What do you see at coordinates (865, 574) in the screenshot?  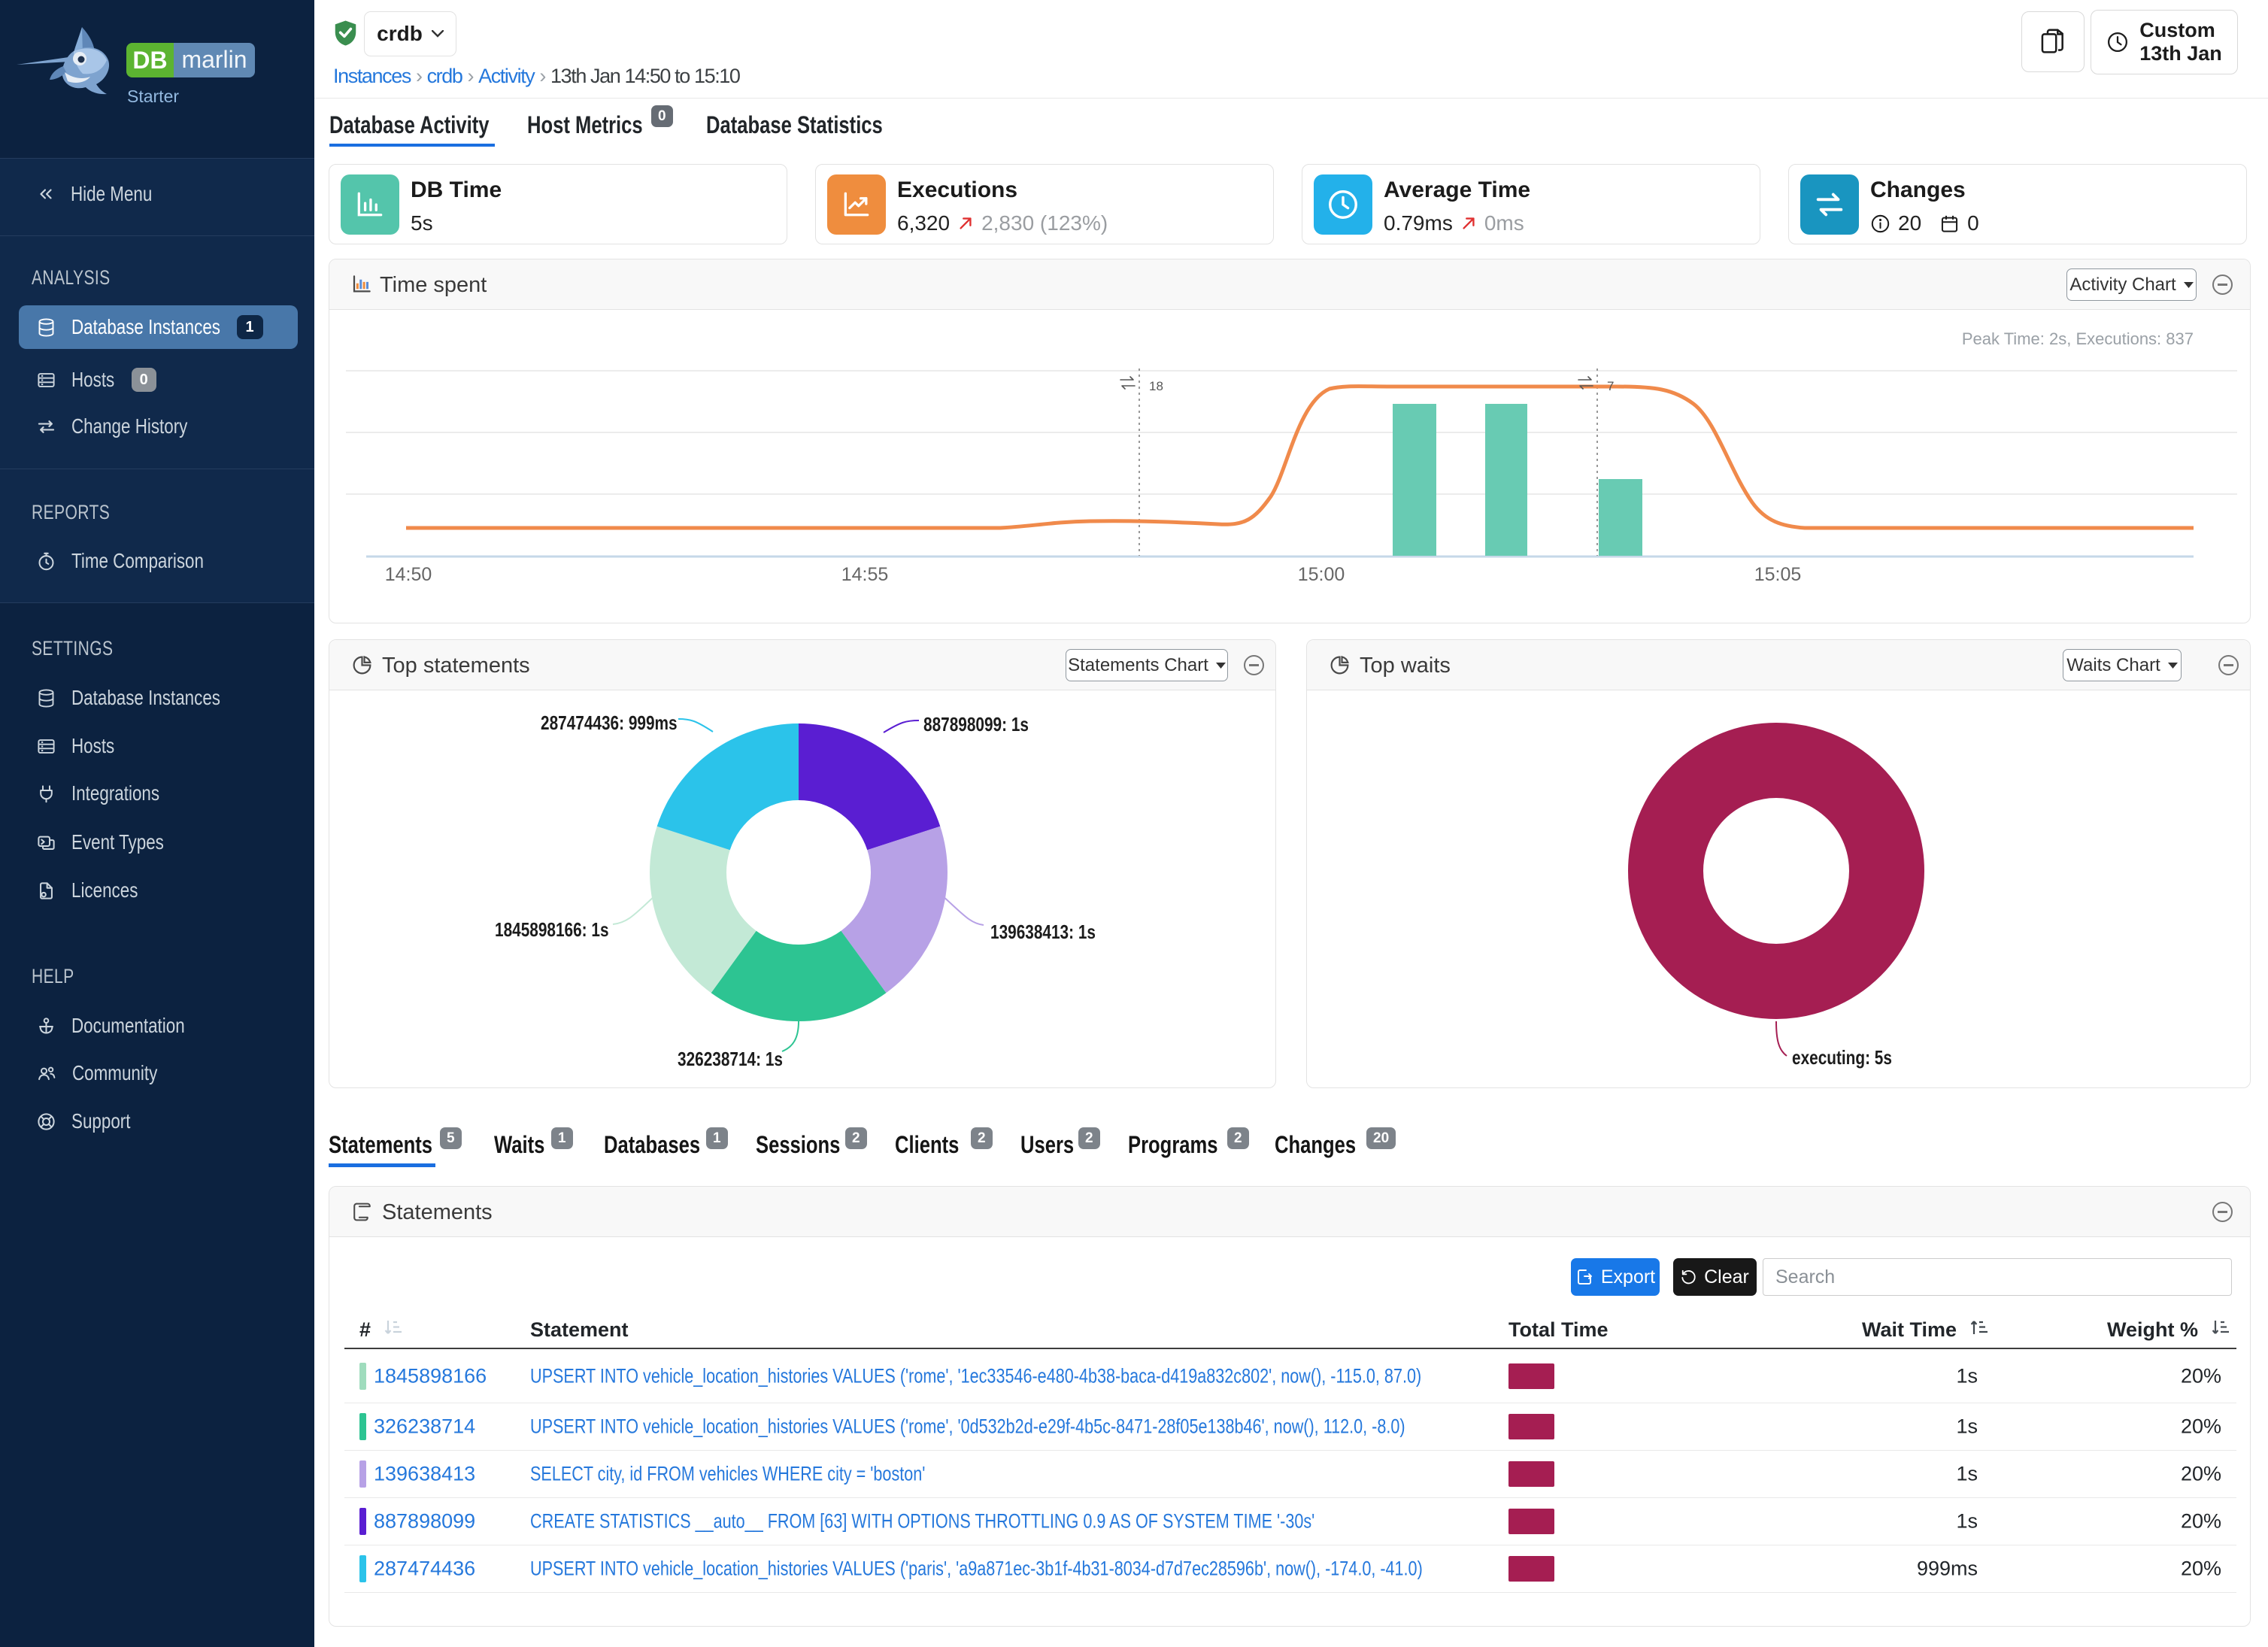 I see `svg-text: 14:55` at bounding box center [865, 574].